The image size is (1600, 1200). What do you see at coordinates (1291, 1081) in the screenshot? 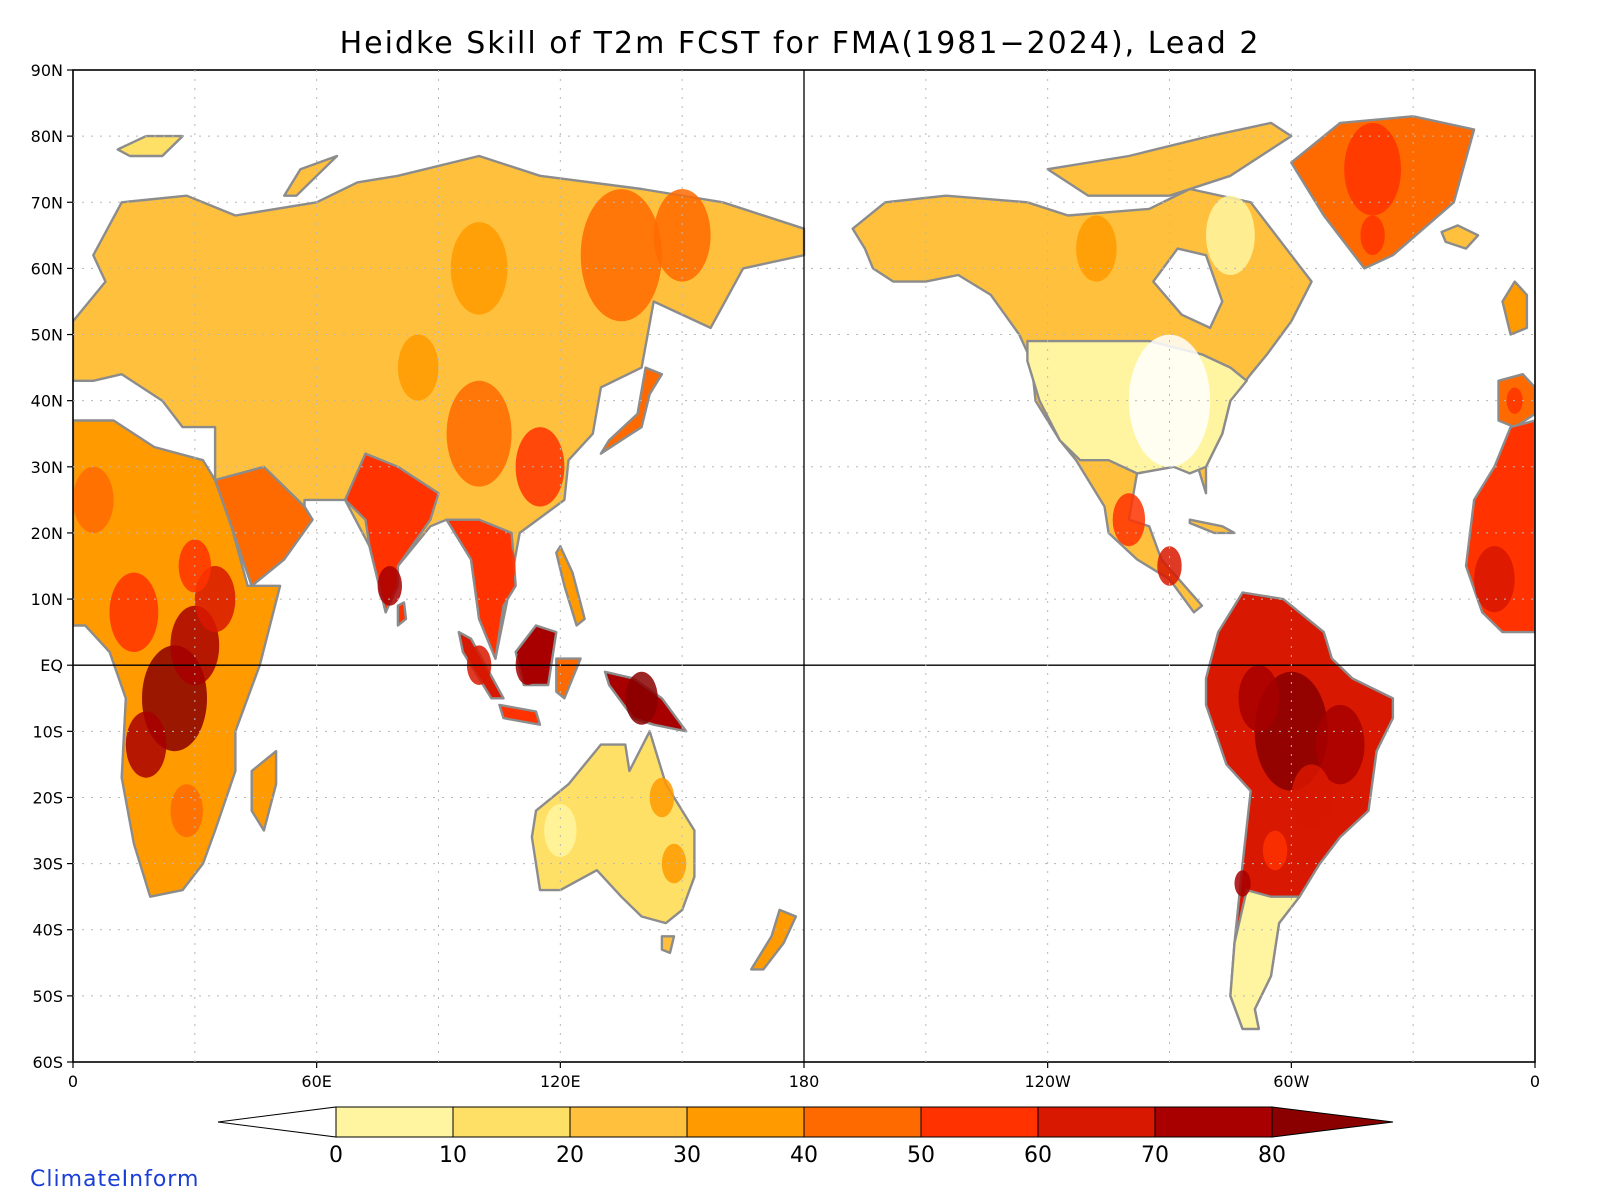
I see `lon-tick-label: 60W` at bounding box center [1291, 1081].